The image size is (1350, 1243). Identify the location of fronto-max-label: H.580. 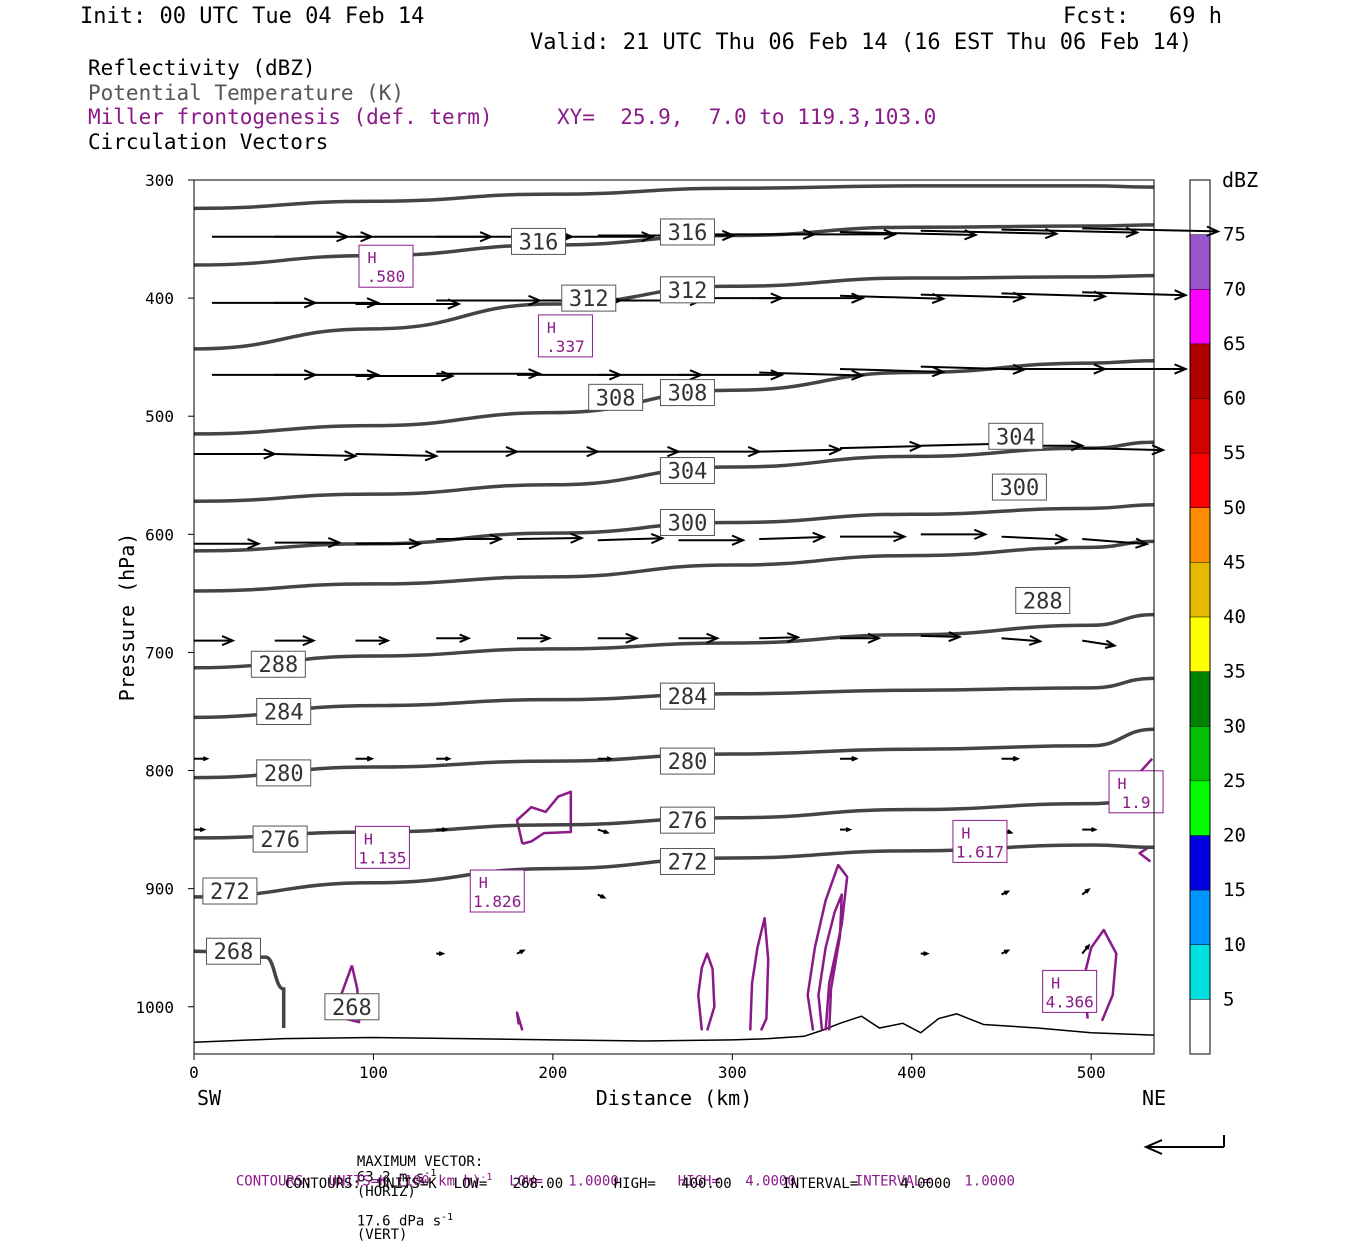
(386, 266).